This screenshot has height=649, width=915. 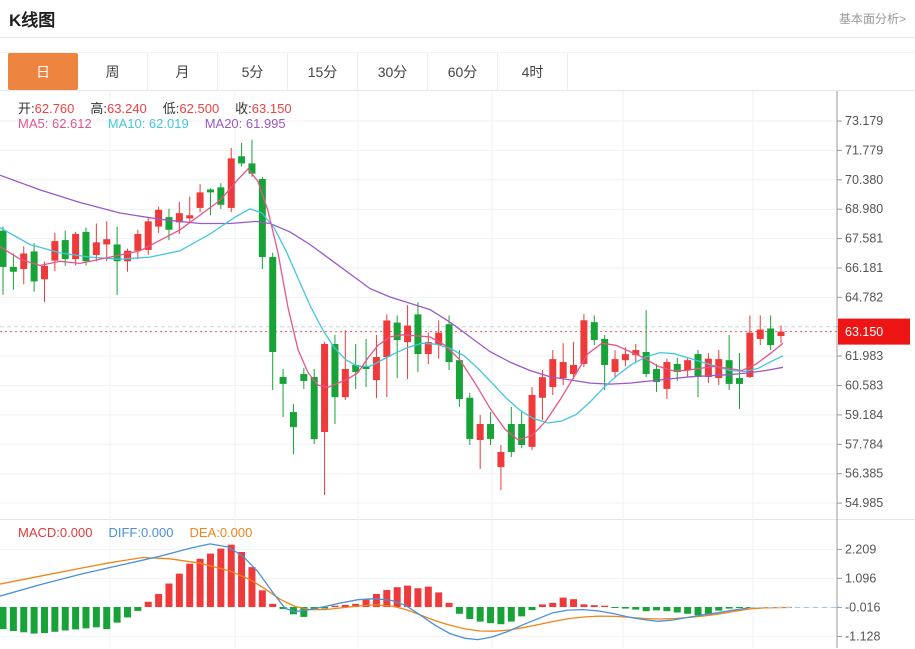 I want to click on tab-period-1: 周, so click(x=113, y=71).